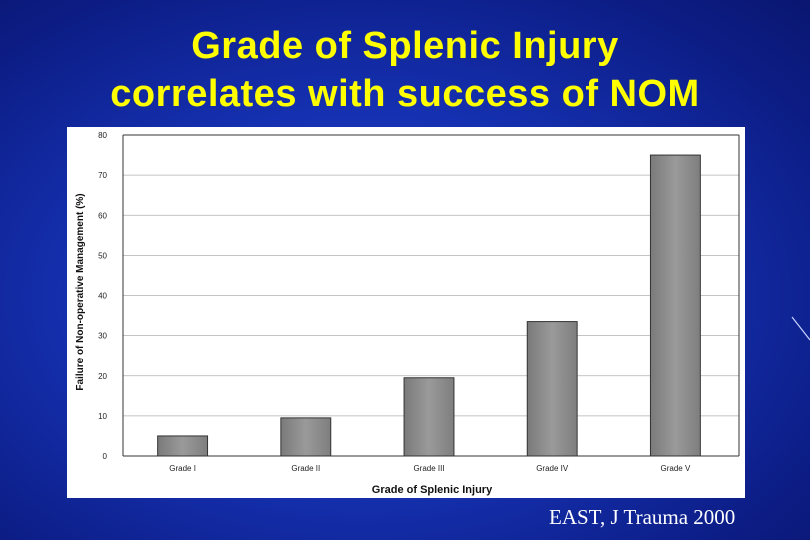  I want to click on y-tick-label: 10, so click(102, 416).